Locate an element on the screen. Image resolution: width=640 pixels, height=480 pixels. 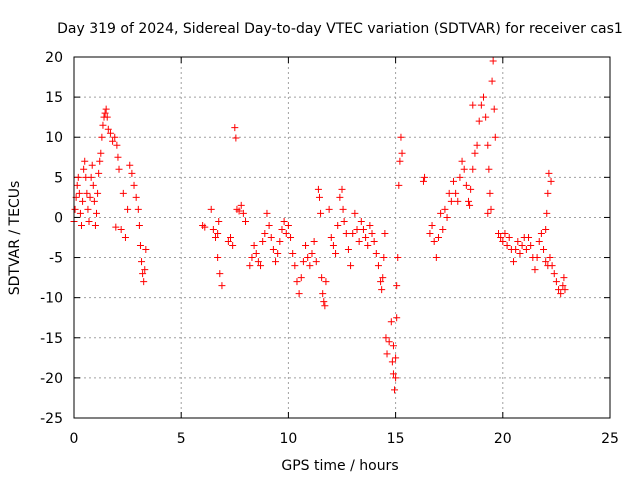
x-tick-label: 10 is located at coordinates (288, 439).